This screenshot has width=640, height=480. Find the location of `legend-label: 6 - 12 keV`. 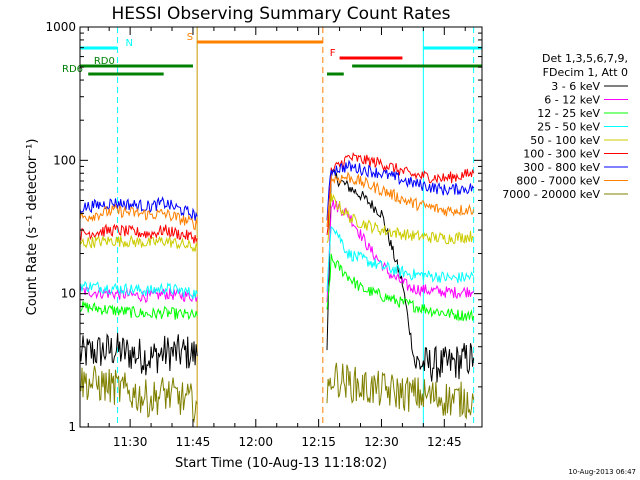

legend-label: 6 - 12 keV is located at coordinates (572, 100).